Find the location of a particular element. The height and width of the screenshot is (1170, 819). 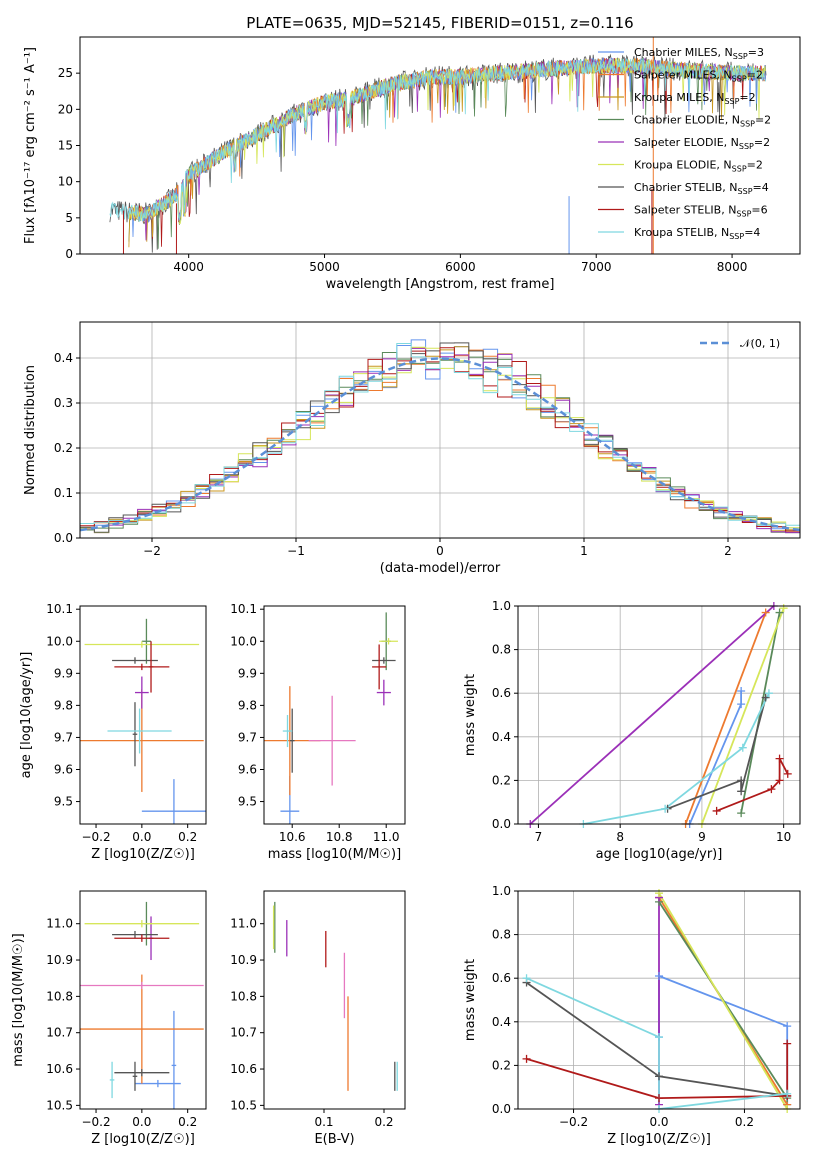

y-tick-label: 9.8 is located at coordinates (247, 705).